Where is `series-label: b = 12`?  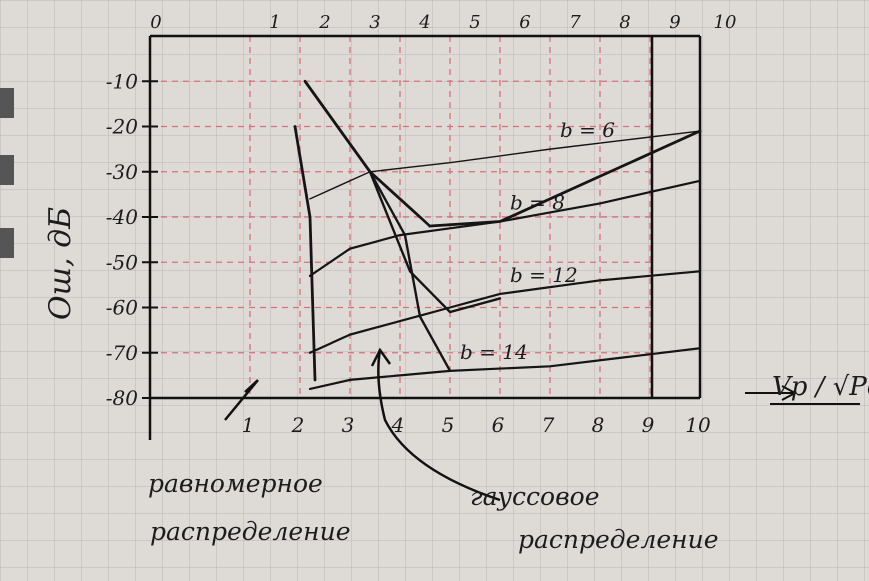
series-label: b = 12 is located at coordinates (544, 275).